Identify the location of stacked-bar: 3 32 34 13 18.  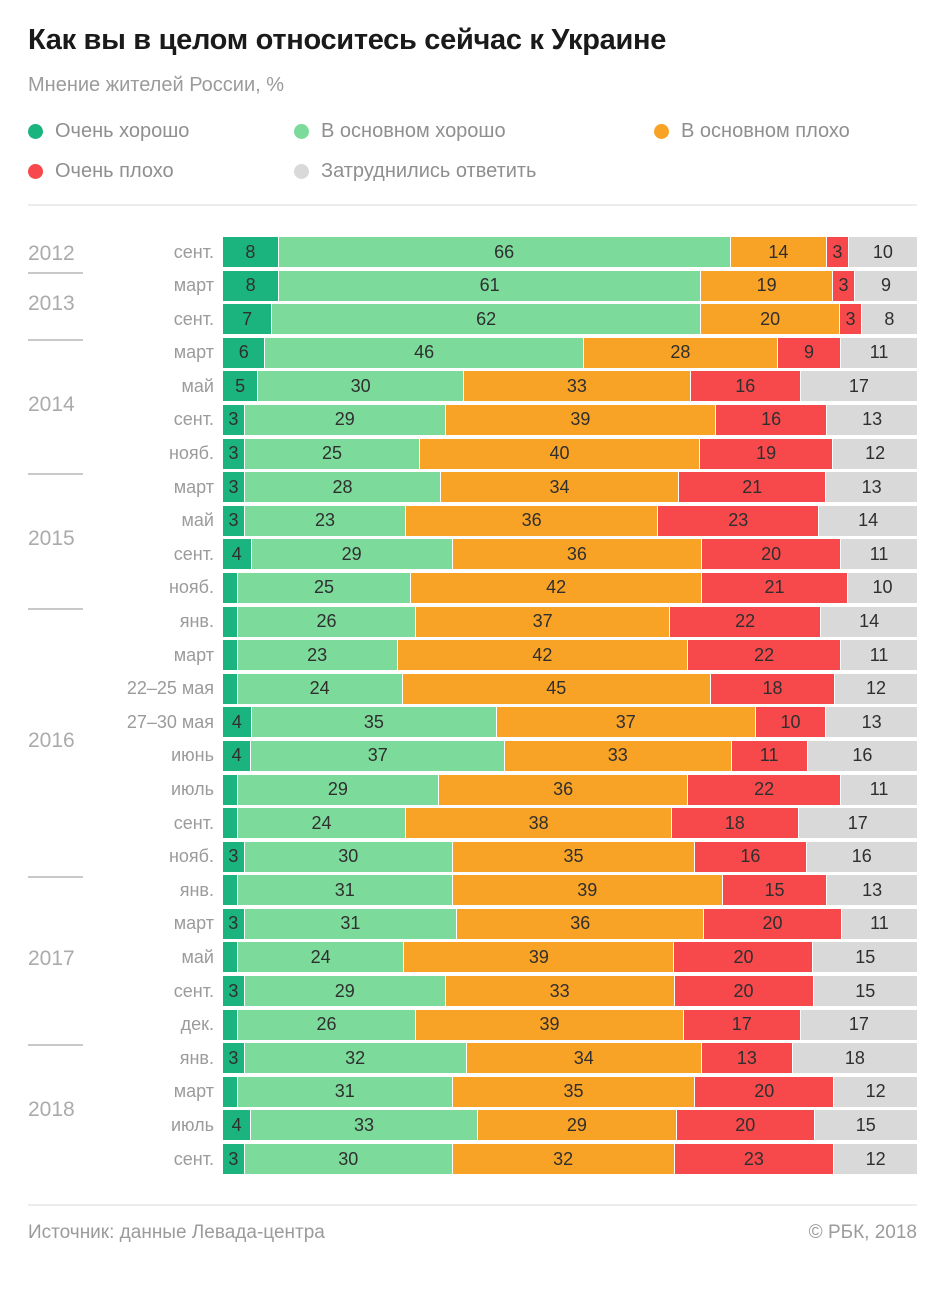
(570, 1058).